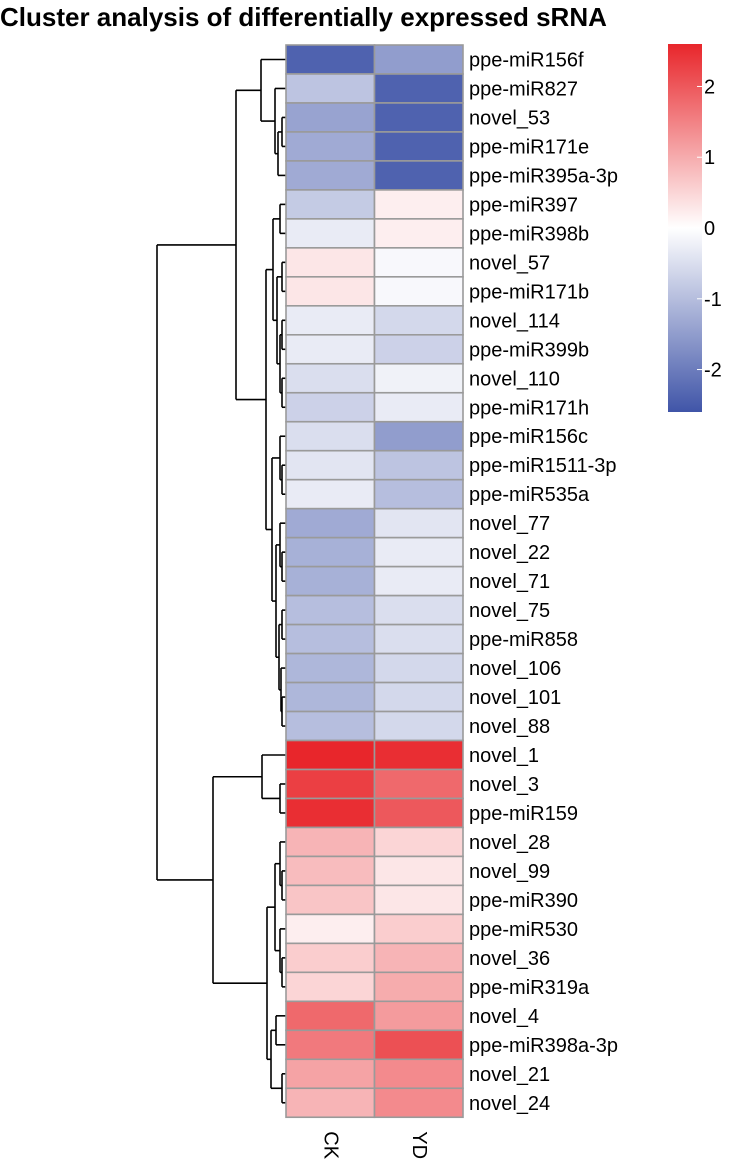  Describe the element at coordinates (509, 611) in the screenshot. I see `row-label: novel_75` at that location.